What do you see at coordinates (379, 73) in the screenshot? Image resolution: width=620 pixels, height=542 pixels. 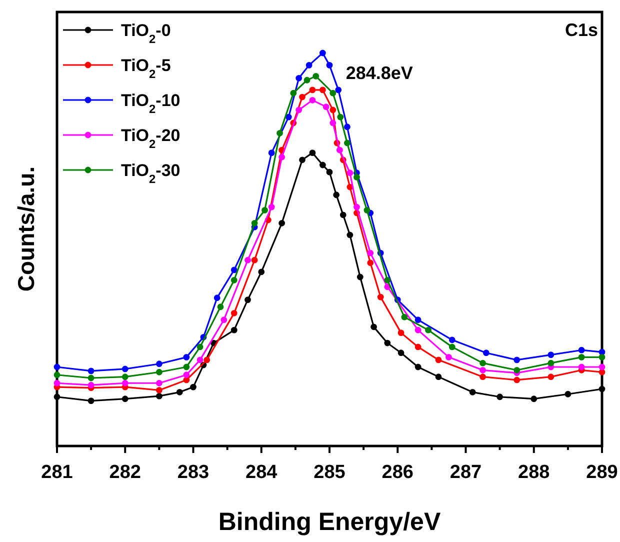 I see `annotation: 284.8eV` at bounding box center [379, 73].